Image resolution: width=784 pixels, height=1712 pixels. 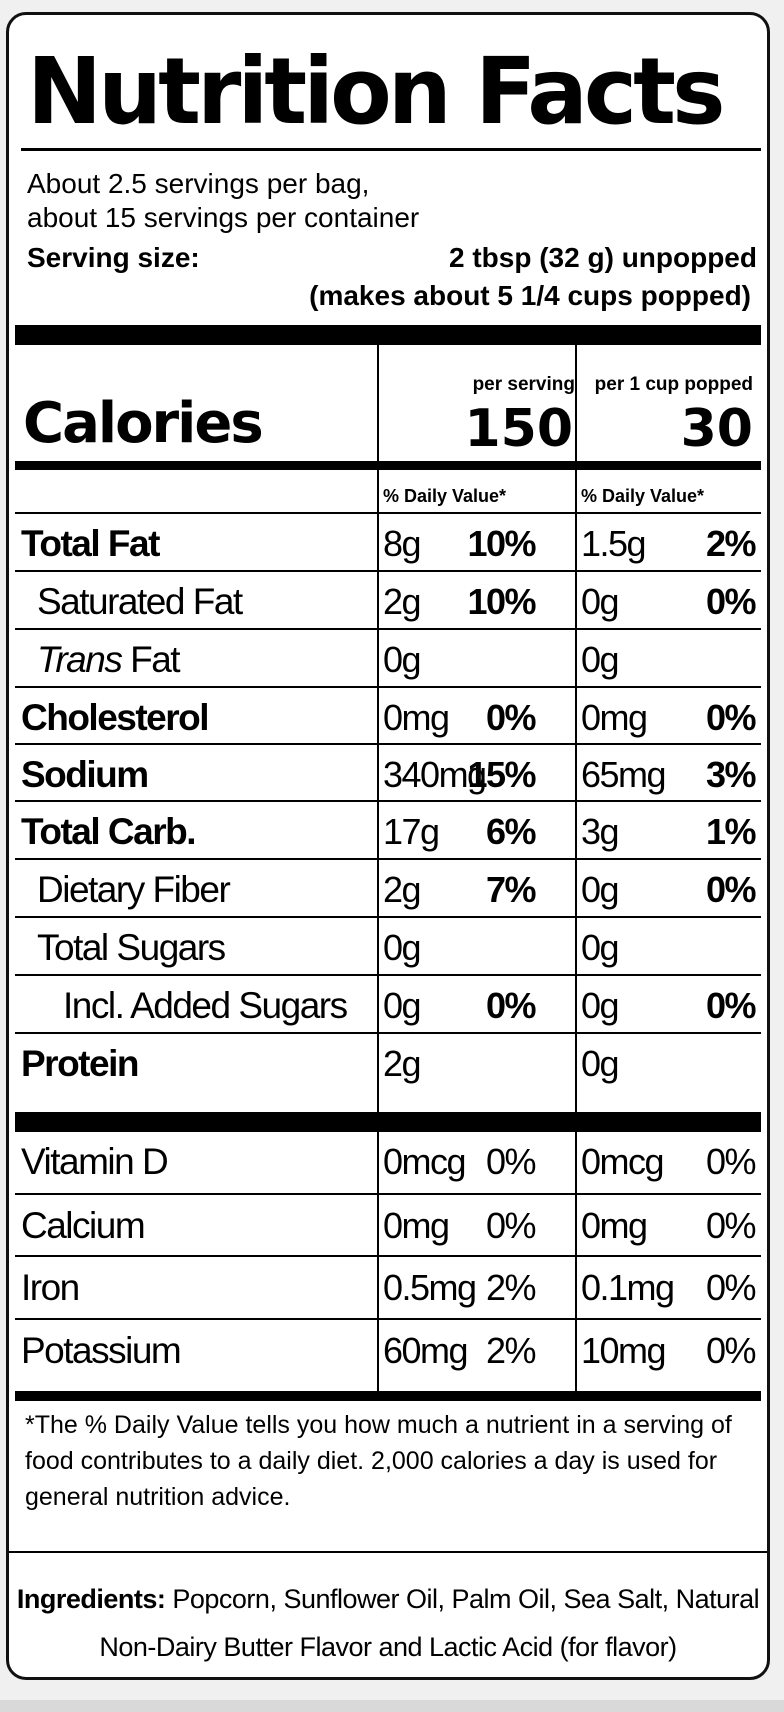 I want to click on amount-per-serving: 17g, so click(x=411, y=831).